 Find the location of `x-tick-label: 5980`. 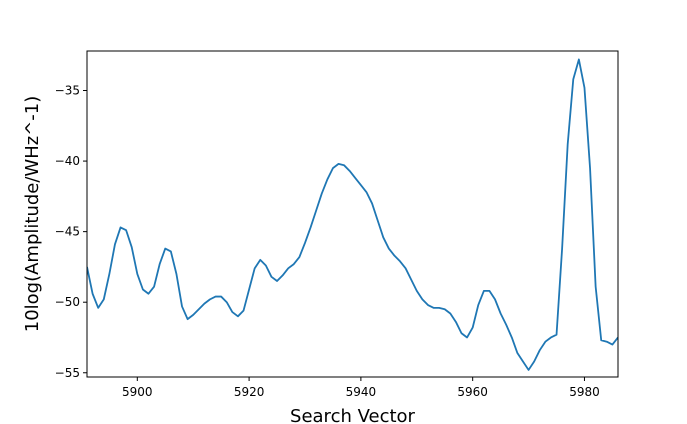

x-tick-label: 5980 is located at coordinates (584, 392).